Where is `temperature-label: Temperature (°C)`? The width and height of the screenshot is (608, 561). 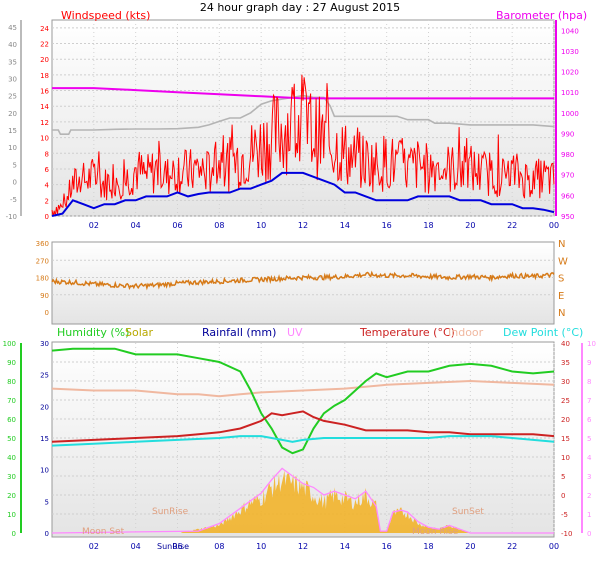
temperature-label: Temperature (°C) is located at coordinates (407, 332).